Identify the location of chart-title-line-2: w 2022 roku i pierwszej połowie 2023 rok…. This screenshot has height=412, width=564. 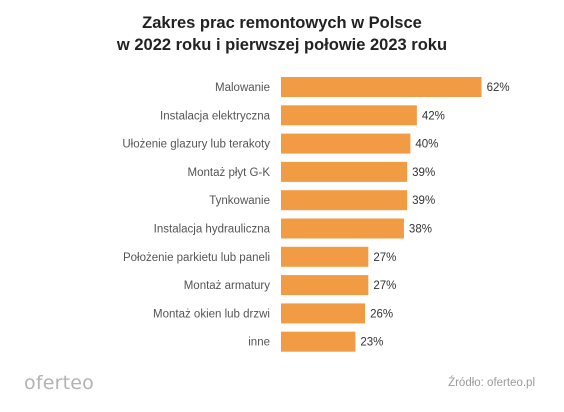
(282, 45).